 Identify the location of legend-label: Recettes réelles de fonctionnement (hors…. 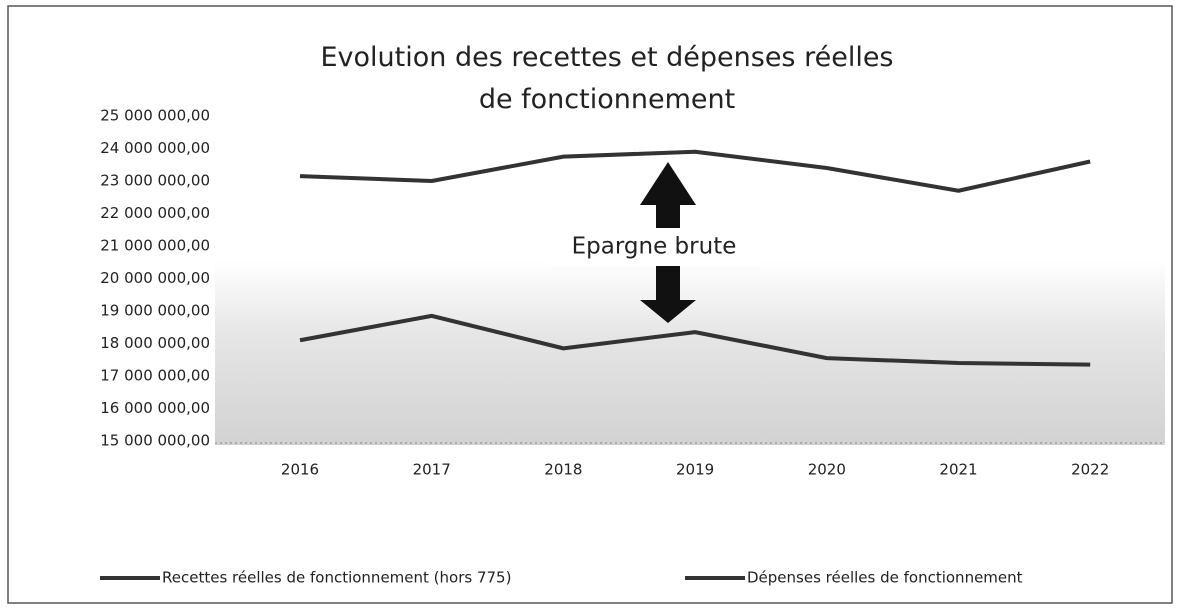
(336, 578).